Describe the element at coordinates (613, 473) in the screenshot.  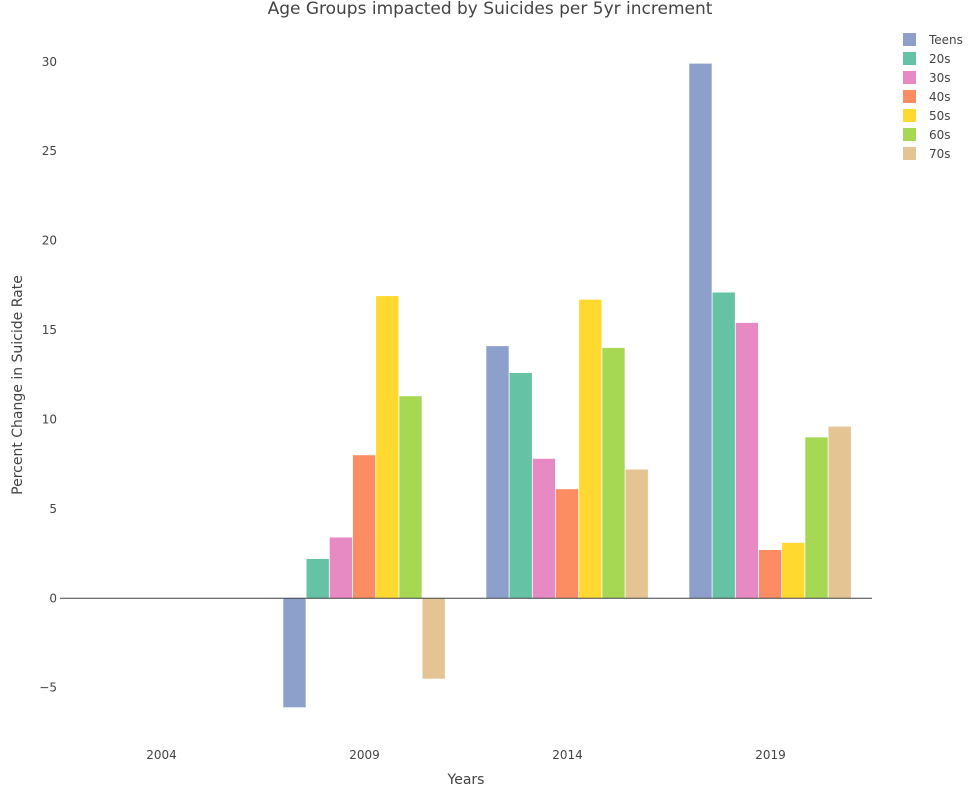
I see `bar-60s-2014` at that location.